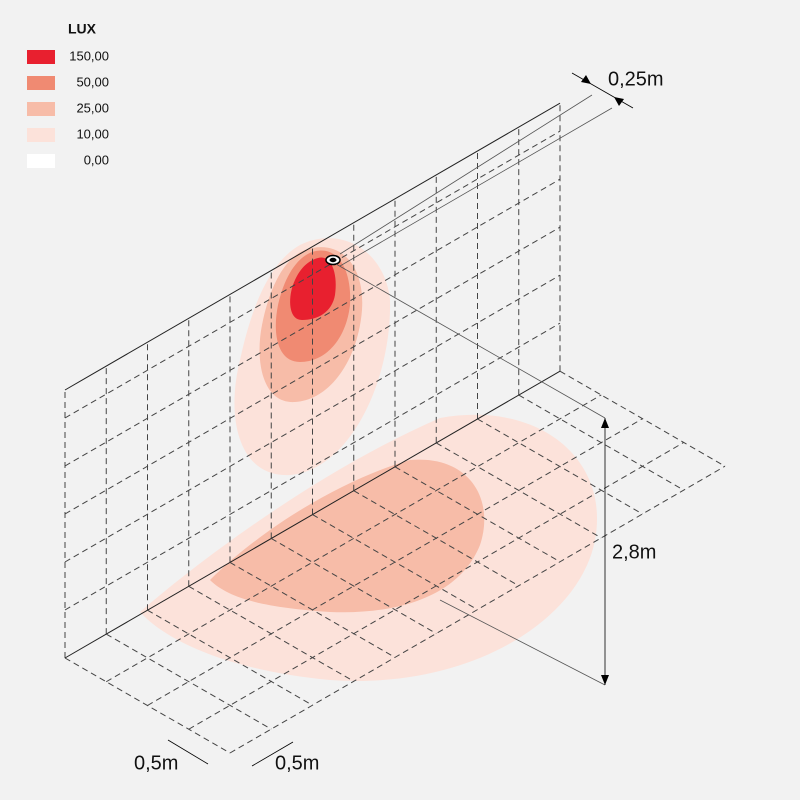  Describe the element at coordinates (636, 79) in the screenshot. I see `offset-label: 0,25m` at that location.